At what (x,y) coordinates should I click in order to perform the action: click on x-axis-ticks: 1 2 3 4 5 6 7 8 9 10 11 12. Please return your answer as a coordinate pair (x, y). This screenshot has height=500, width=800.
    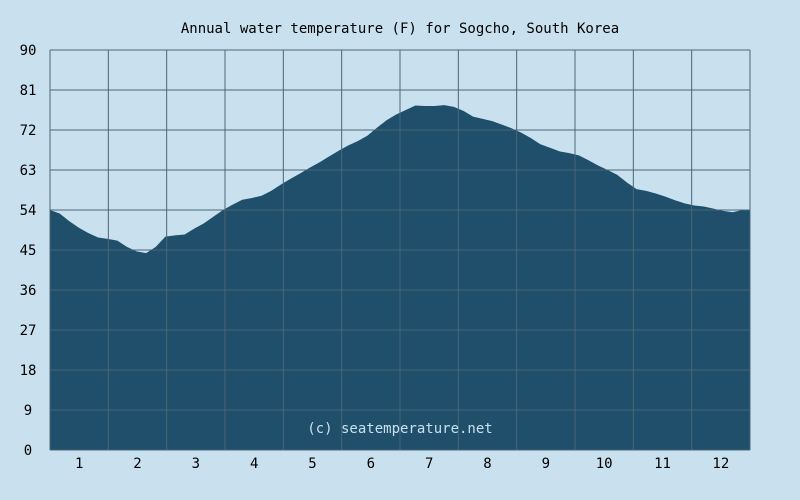
    Looking at the image, I should click on (402, 464).